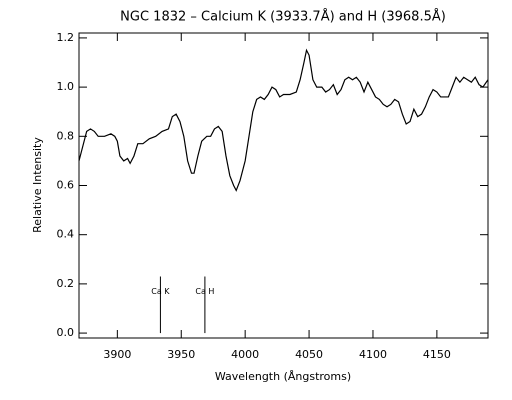 The image size is (512, 400). I want to click on x-tick-label: 4100, so click(373, 354).